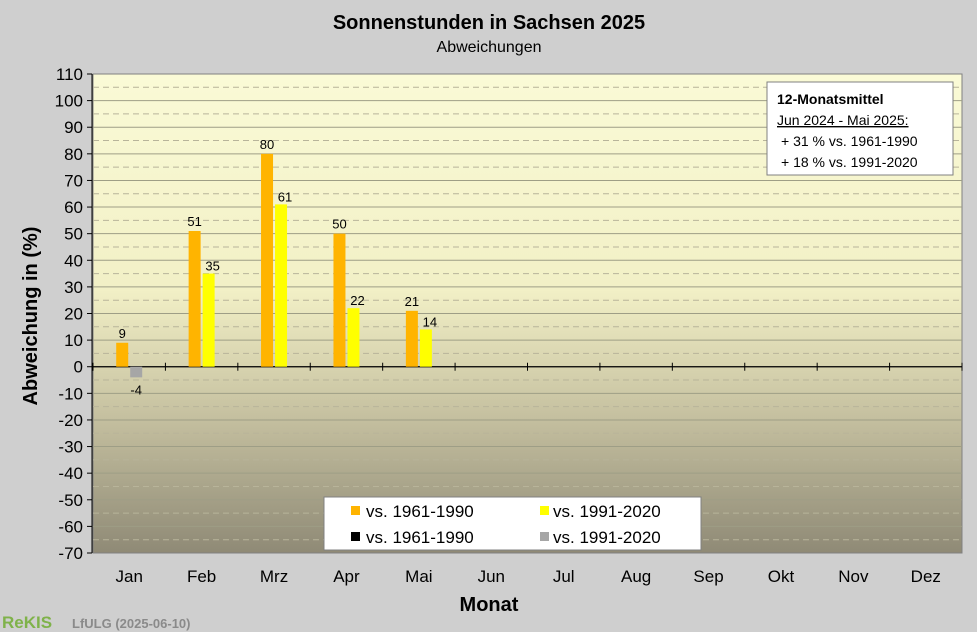  I want to click on bar-mai-vs-1991-2020-s1, so click(425, 348).